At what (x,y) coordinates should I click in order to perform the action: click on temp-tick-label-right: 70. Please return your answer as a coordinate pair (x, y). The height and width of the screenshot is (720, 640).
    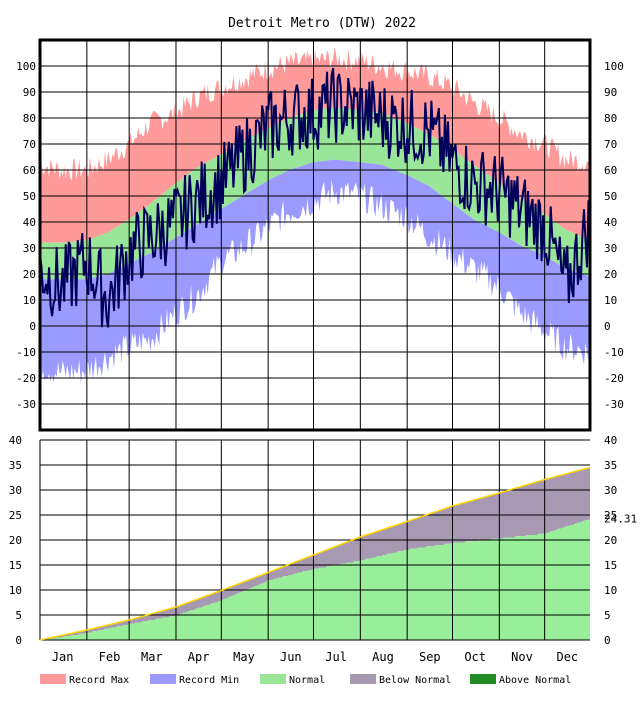
    Looking at the image, I should click on (610, 144).